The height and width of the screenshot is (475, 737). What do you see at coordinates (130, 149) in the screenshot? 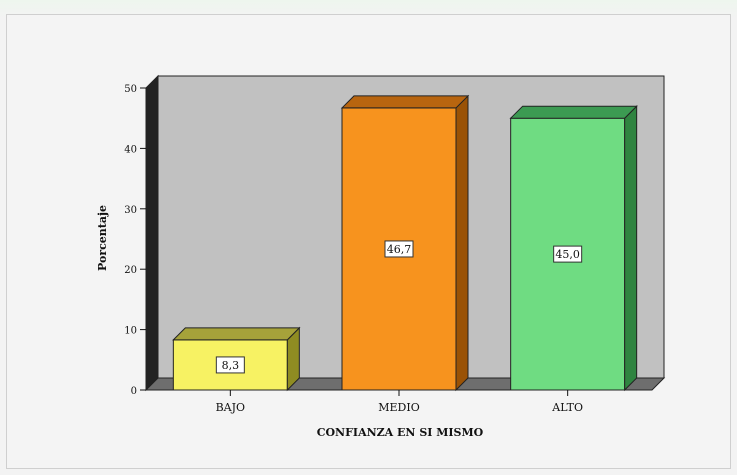
I see `y-tick-label: 40` at bounding box center [130, 149].